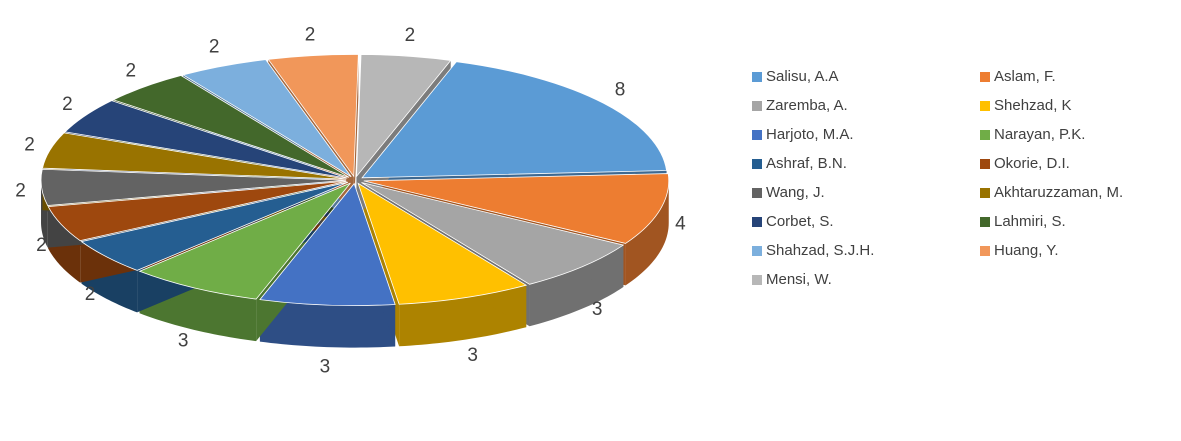 This screenshot has width=1181, height=441. What do you see at coordinates (795, 192) in the screenshot?
I see `legend-label: Wang, J.` at bounding box center [795, 192].